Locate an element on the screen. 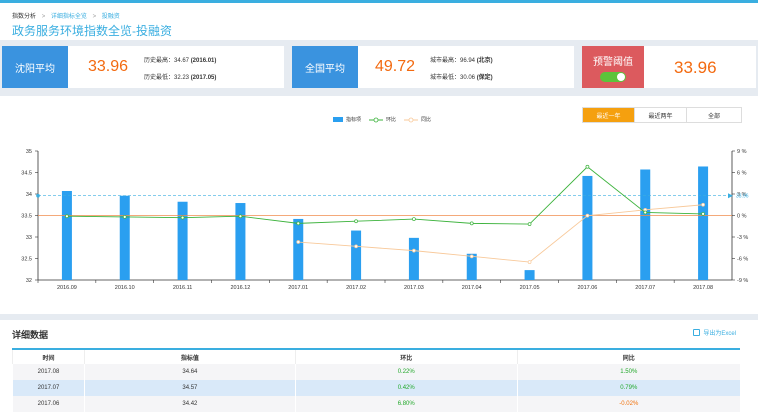 This screenshot has height=414, width=758. page-title: 政务服务环境指数全览-投融资 is located at coordinates (92, 31).